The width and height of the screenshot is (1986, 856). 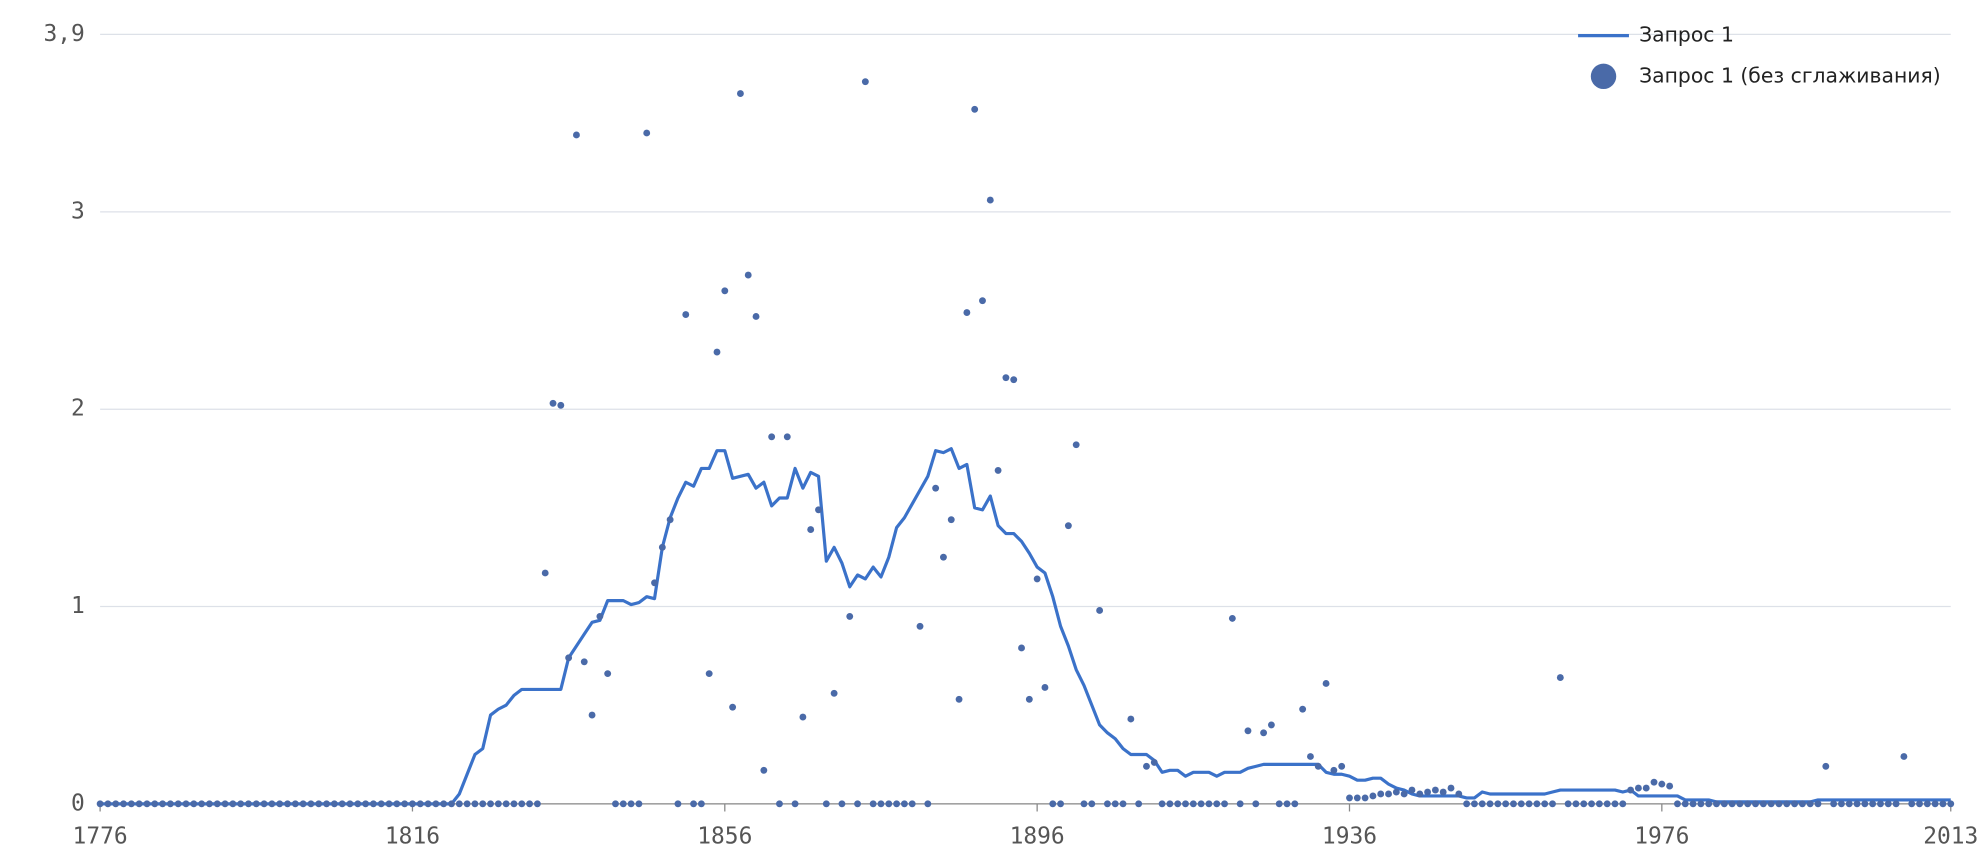 I want to click on y-tick-label: 1, so click(x=78, y=606).